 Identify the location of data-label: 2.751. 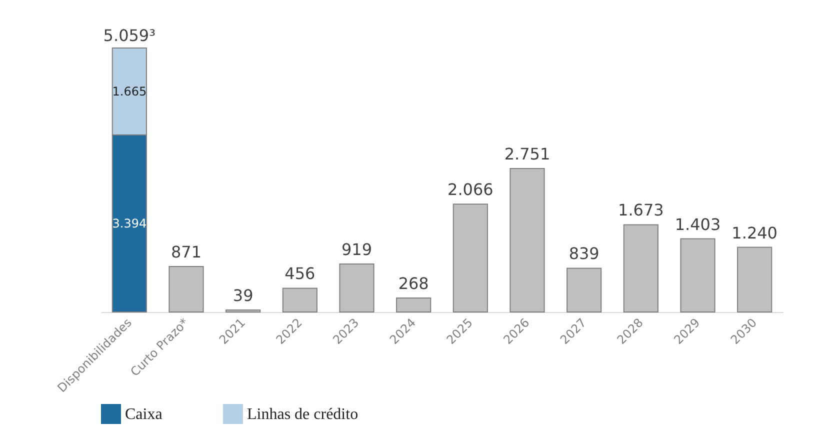
(527, 154).